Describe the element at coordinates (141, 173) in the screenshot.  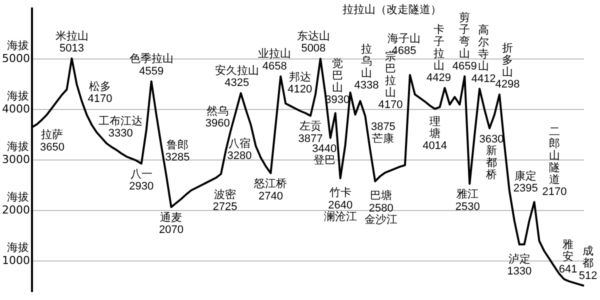
I see `annotation: 八一` at that location.